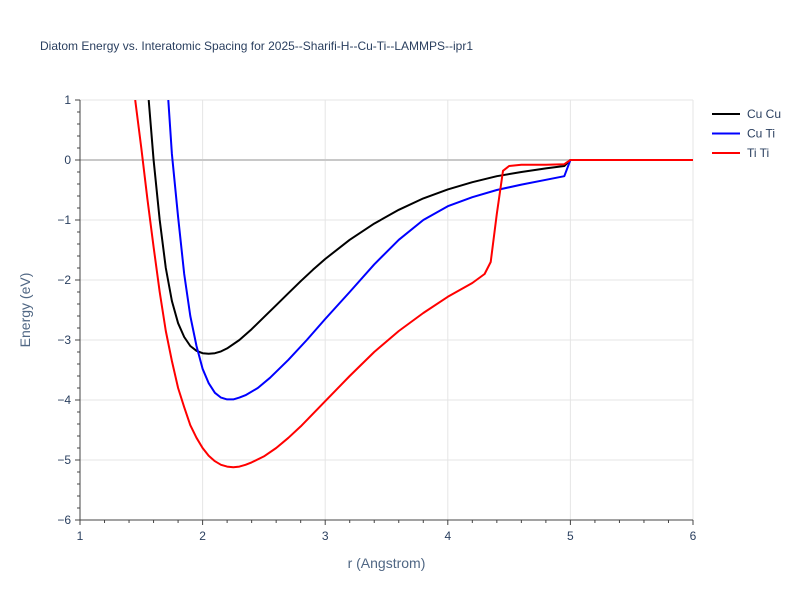 The width and height of the screenshot is (800, 600). Describe the element at coordinates (67, 100) in the screenshot. I see `y-tick-label-0: 1` at that location.